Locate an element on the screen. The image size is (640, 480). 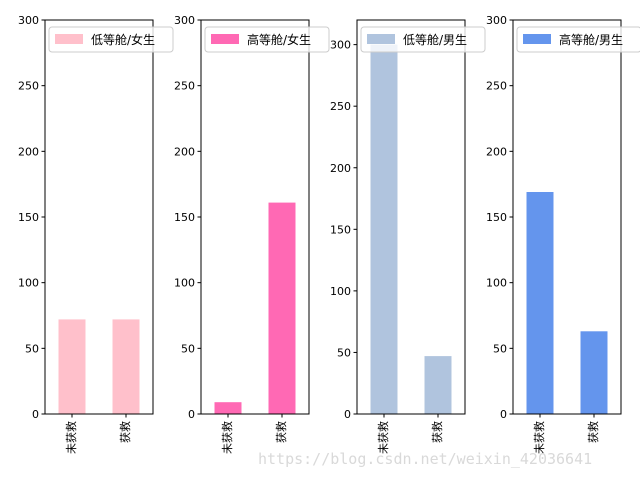
legend-label: 低等舱/女生 is located at coordinates (123, 39).